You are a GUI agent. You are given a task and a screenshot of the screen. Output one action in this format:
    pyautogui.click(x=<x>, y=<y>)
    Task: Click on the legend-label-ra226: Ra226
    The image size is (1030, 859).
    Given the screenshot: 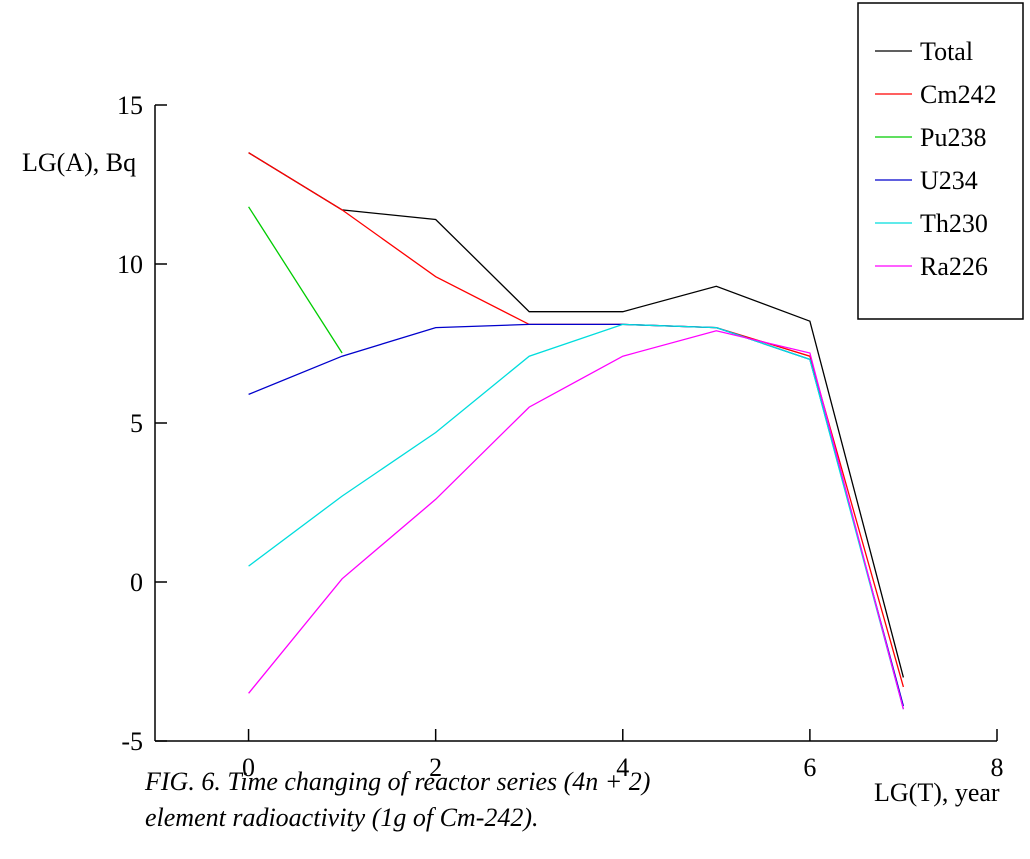 What is the action you would take?
    pyautogui.click(x=954, y=266)
    